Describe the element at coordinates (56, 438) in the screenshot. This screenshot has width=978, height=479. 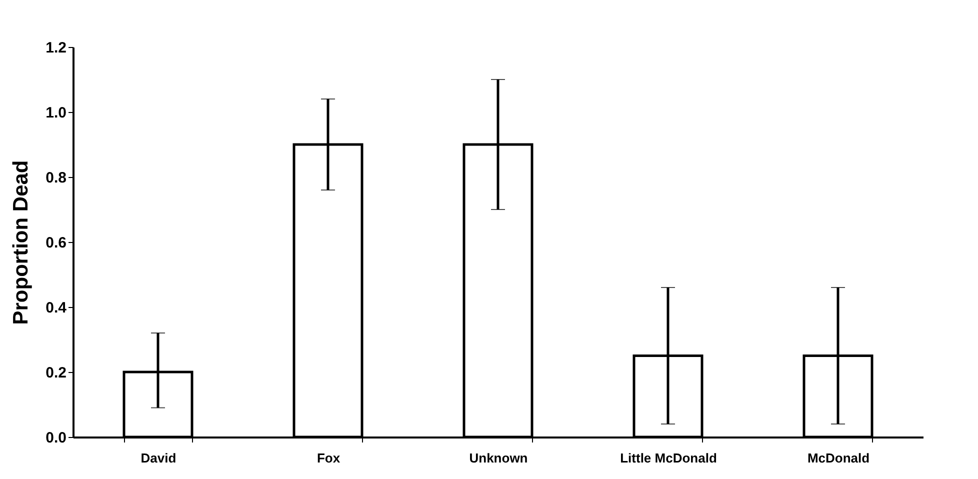
I see `y-tick-label: 0.0` at that location.